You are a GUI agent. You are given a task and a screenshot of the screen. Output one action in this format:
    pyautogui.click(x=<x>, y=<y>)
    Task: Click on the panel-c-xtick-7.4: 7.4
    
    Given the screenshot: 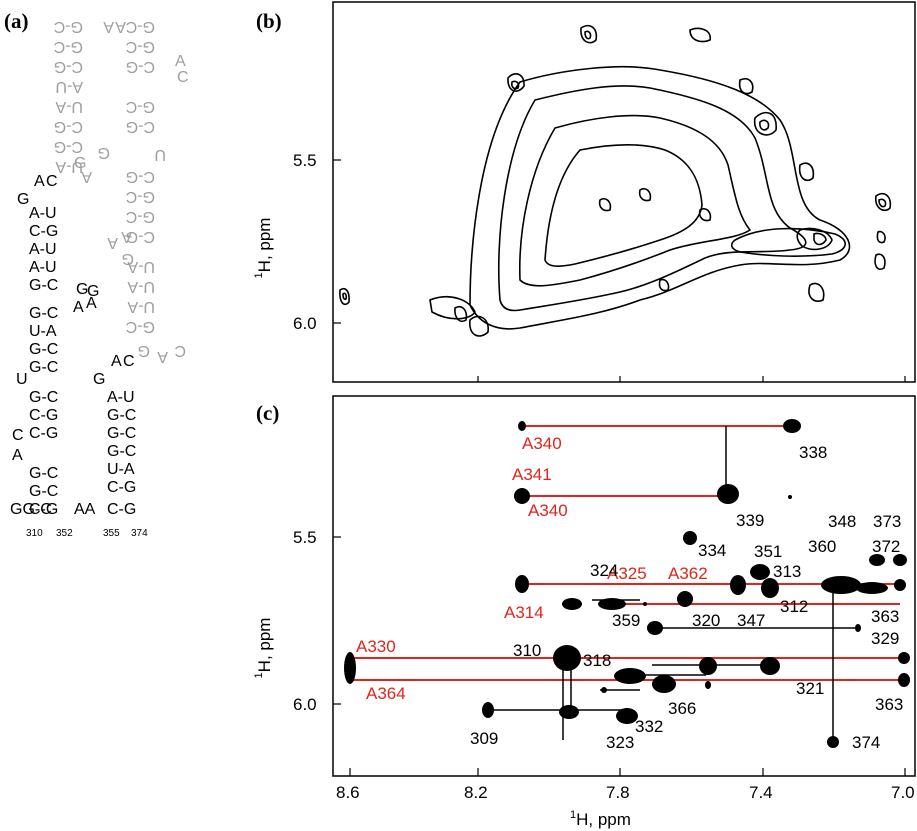 What is the action you would take?
    pyautogui.click(x=761, y=792)
    